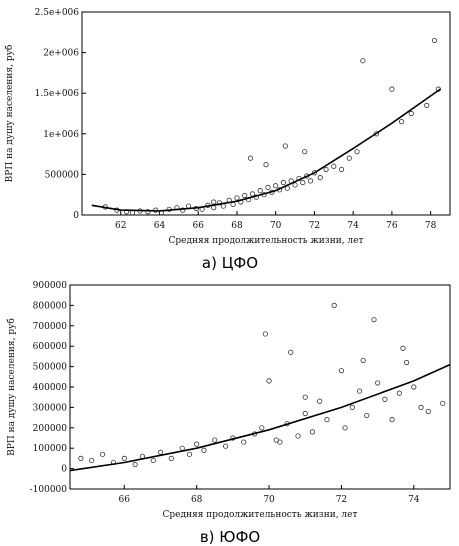  Describe the element at coordinates (61, 54) in the screenshot. I see `chart-a-y-tick-label: 2e+006` at that location.